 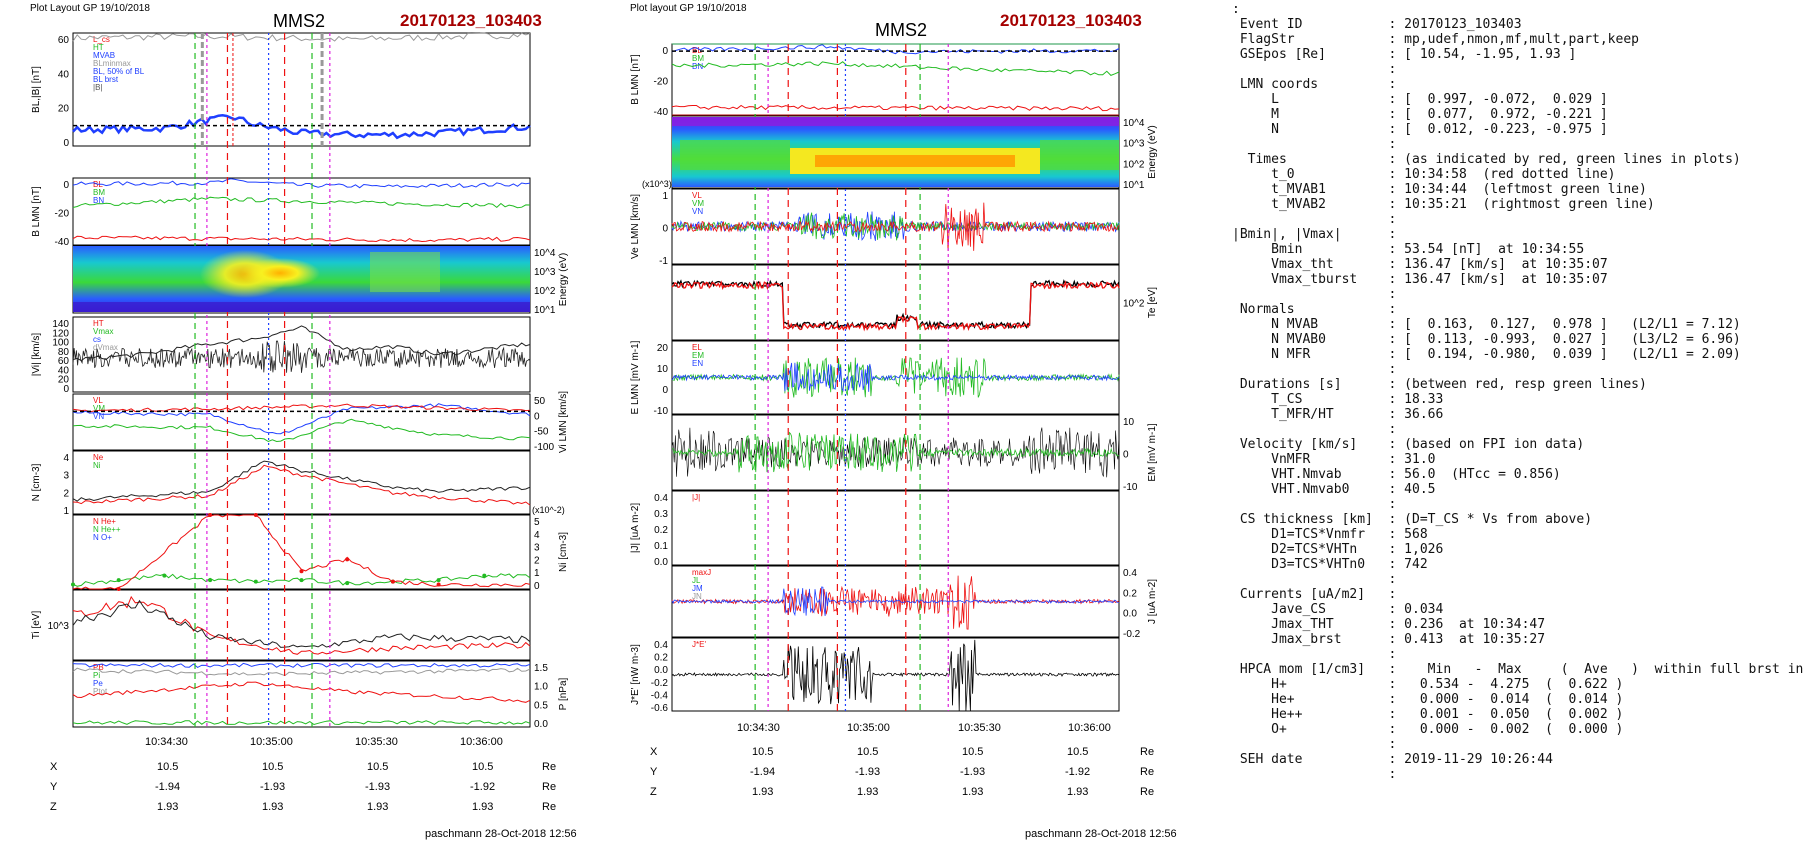 What do you see at coordinates (661, 670) in the screenshot?
I see `y-tick-label: 0.0` at bounding box center [661, 670].